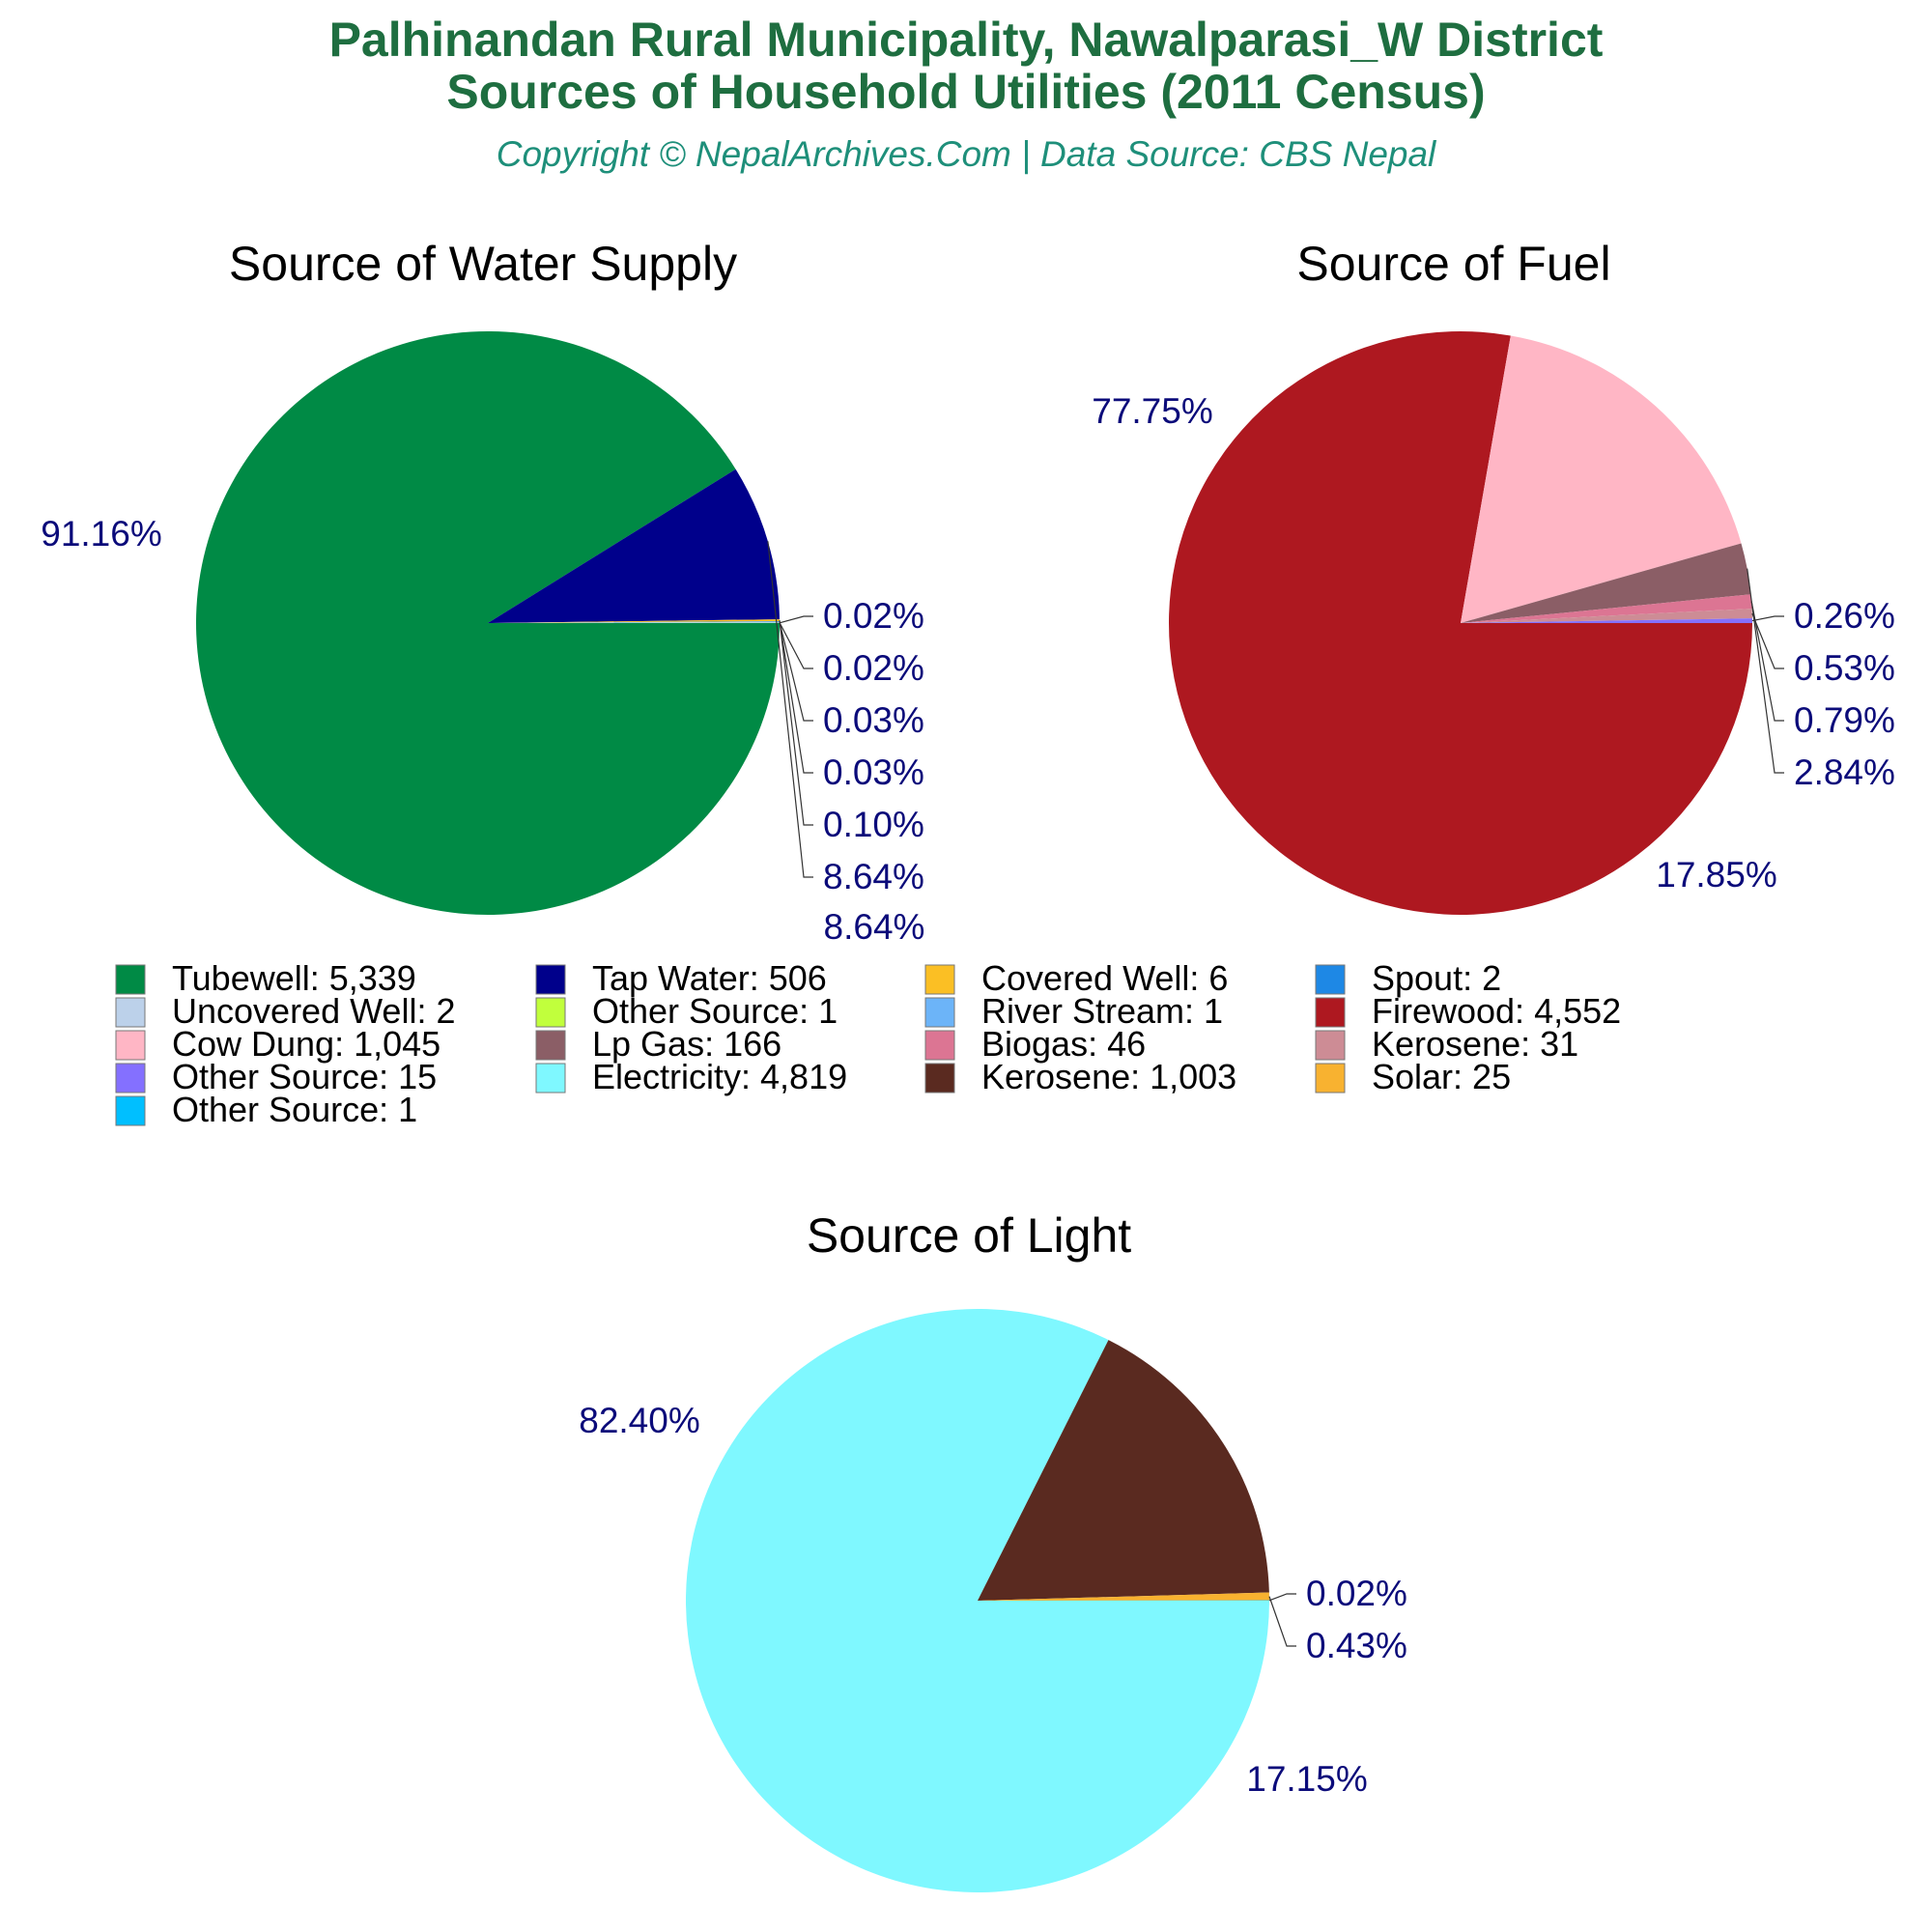 Image resolution: width=1932 pixels, height=1932 pixels. What do you see at coordinates (487, 623) in the screenshot?
I see `water-slice-tubewell` at bounding box center [487, 623].